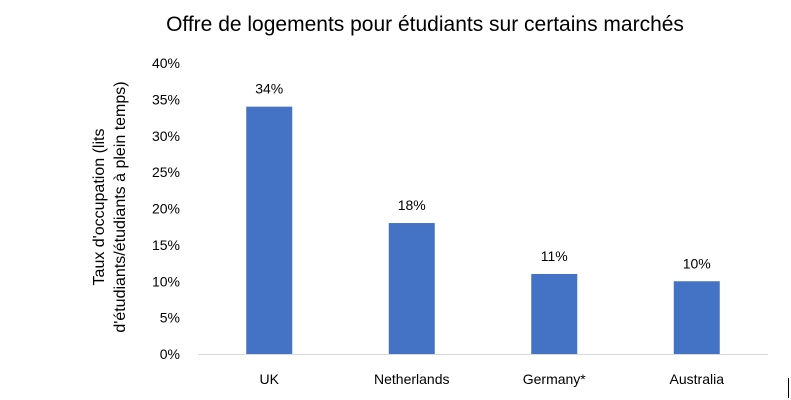  Describe the element at coordinates (170, 318) in the screenshot. I see `y-tick-label: 5%` at that location.